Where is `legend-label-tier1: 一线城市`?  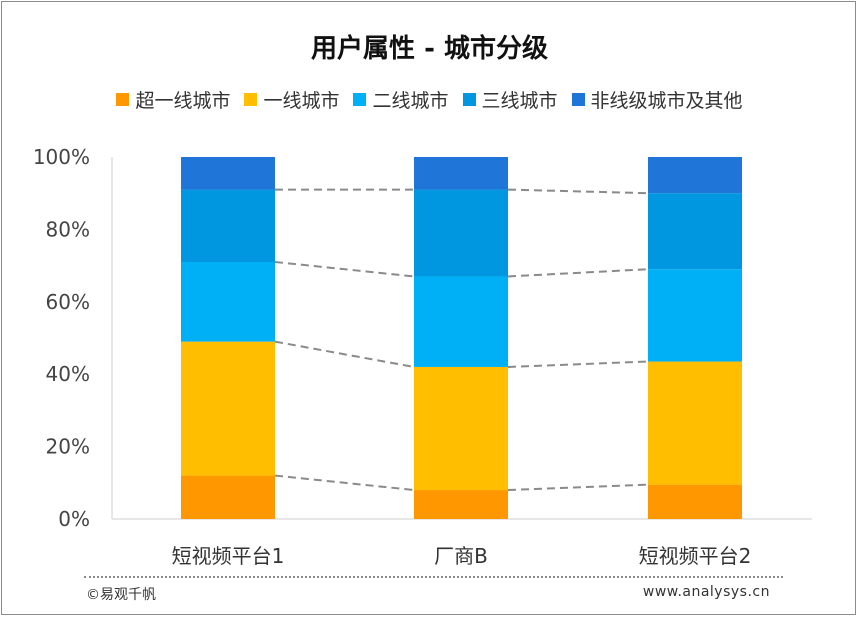
legend-label-tier1: 一线城市 is located at coordinates (301, 101).